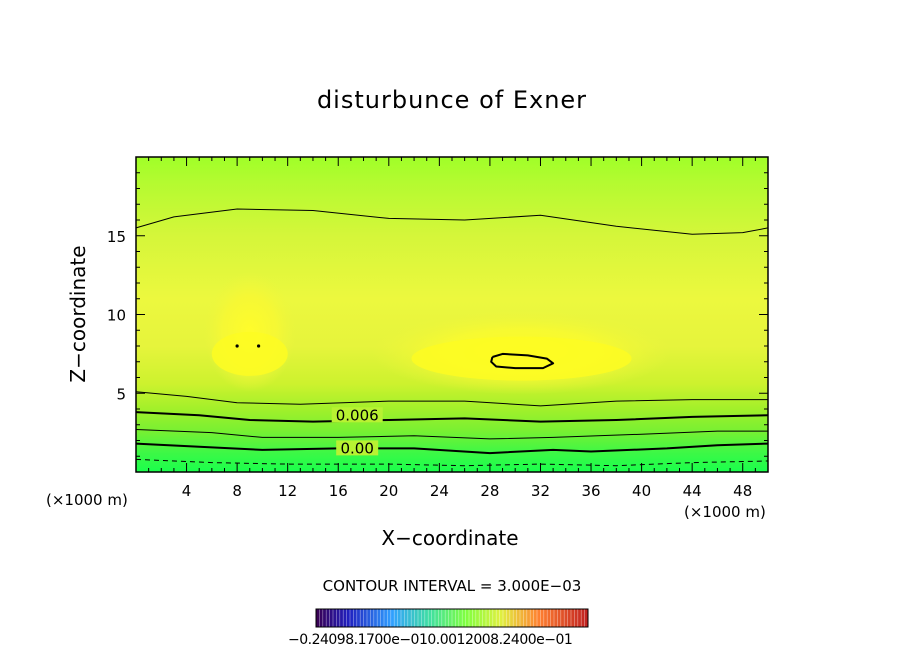 The image size is (904, 654). What do you see at coordinates (338, 491) in the screenshot?
I see `x-tick-label-16: 16` at bounding box center [338, 491].